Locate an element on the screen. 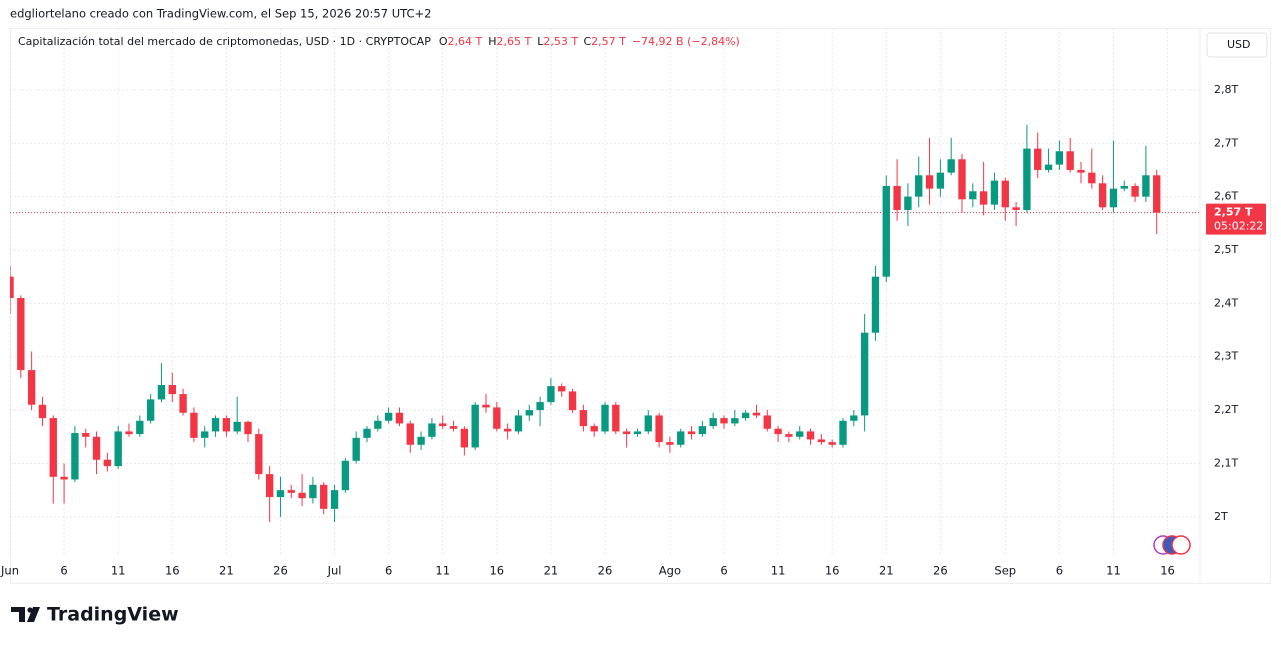 The height and width of the screenshot is (645, 1281). y-tick-label: 2,2T is located at coordinates (1226, 409).